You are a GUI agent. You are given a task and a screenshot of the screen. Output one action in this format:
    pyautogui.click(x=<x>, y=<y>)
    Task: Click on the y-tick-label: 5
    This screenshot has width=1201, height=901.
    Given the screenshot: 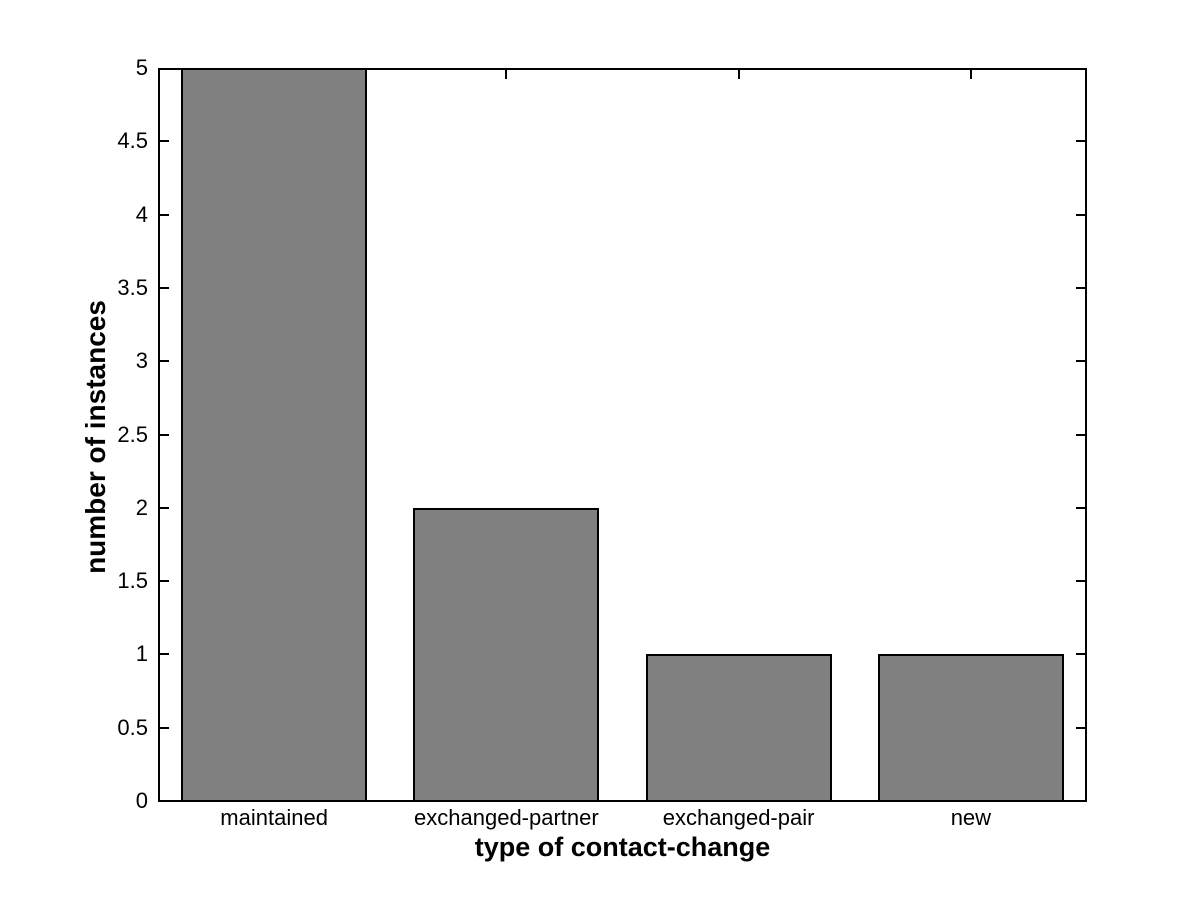 What is the action you would take?
    pyautogui.click(x=141, y=67)
    